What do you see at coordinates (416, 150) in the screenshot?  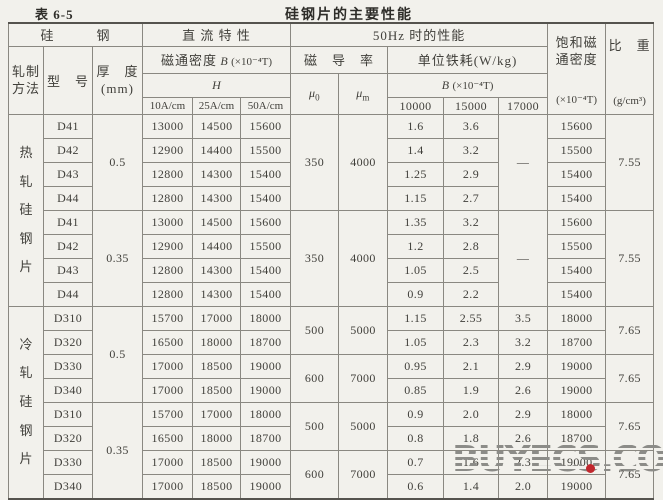 I see `cell-loss10000: 1.4` at bounding box center [416, 150].